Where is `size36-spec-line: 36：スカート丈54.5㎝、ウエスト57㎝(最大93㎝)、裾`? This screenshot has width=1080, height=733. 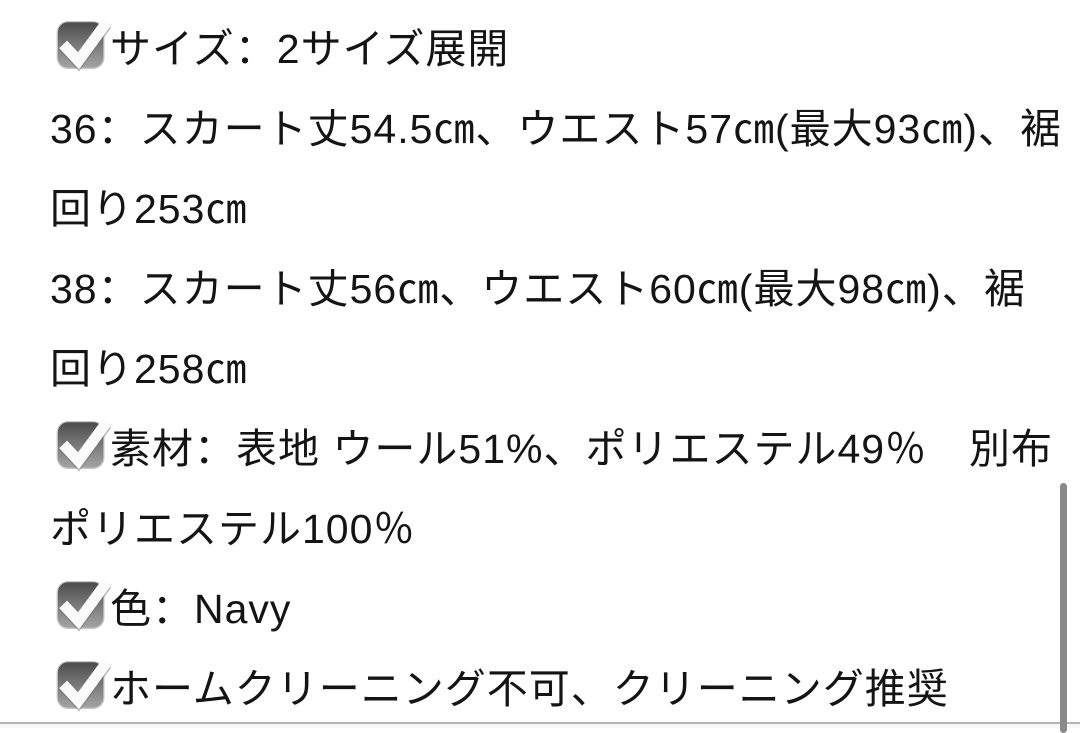
size36-spec-line: 36：スカート丈54.5㎝、ウエスト57㎝(最大93㎝)、裾 is located at coordinates (556, 125).